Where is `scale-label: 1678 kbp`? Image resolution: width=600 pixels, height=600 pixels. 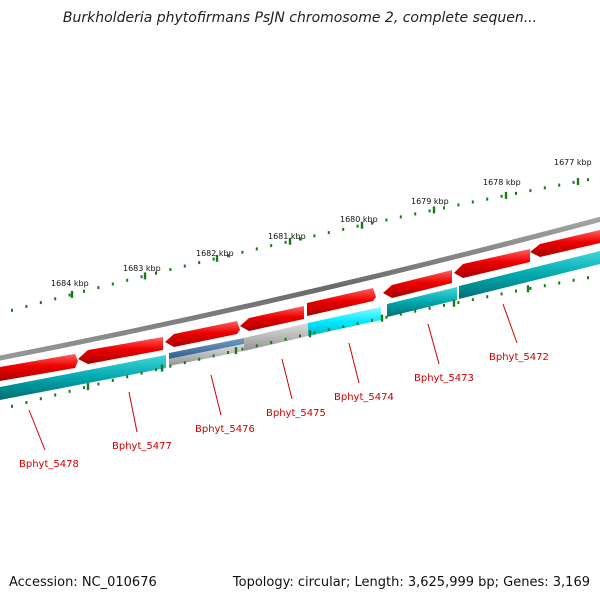
scale-label: 1678 kbp is located at coordinates (502, 182).